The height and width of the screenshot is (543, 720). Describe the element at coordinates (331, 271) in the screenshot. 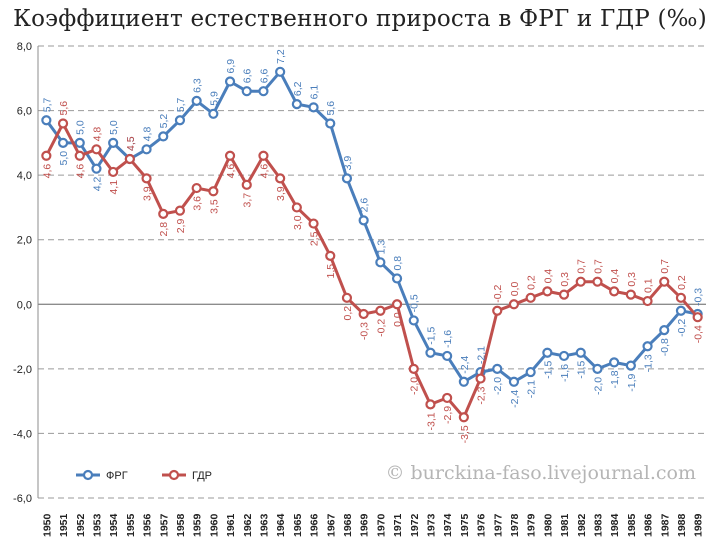

I see `data-label: 1,5` at that location.